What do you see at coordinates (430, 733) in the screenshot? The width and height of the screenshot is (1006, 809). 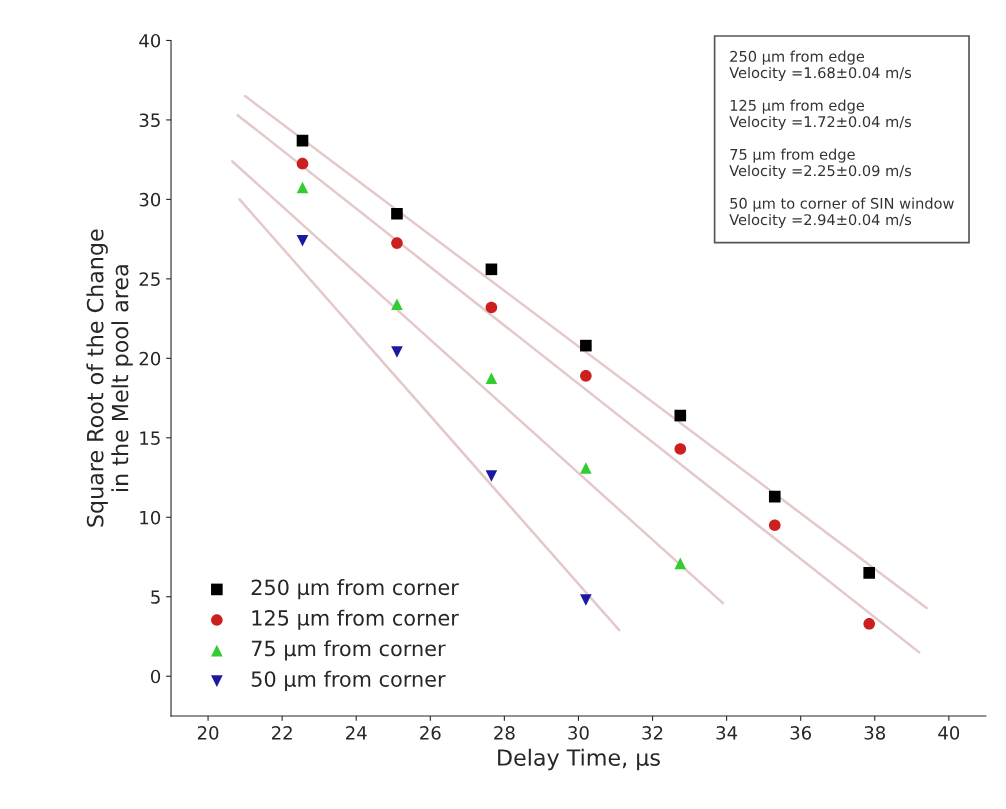 I see `x-tick-label: 26` at bounding box center [430, 733].